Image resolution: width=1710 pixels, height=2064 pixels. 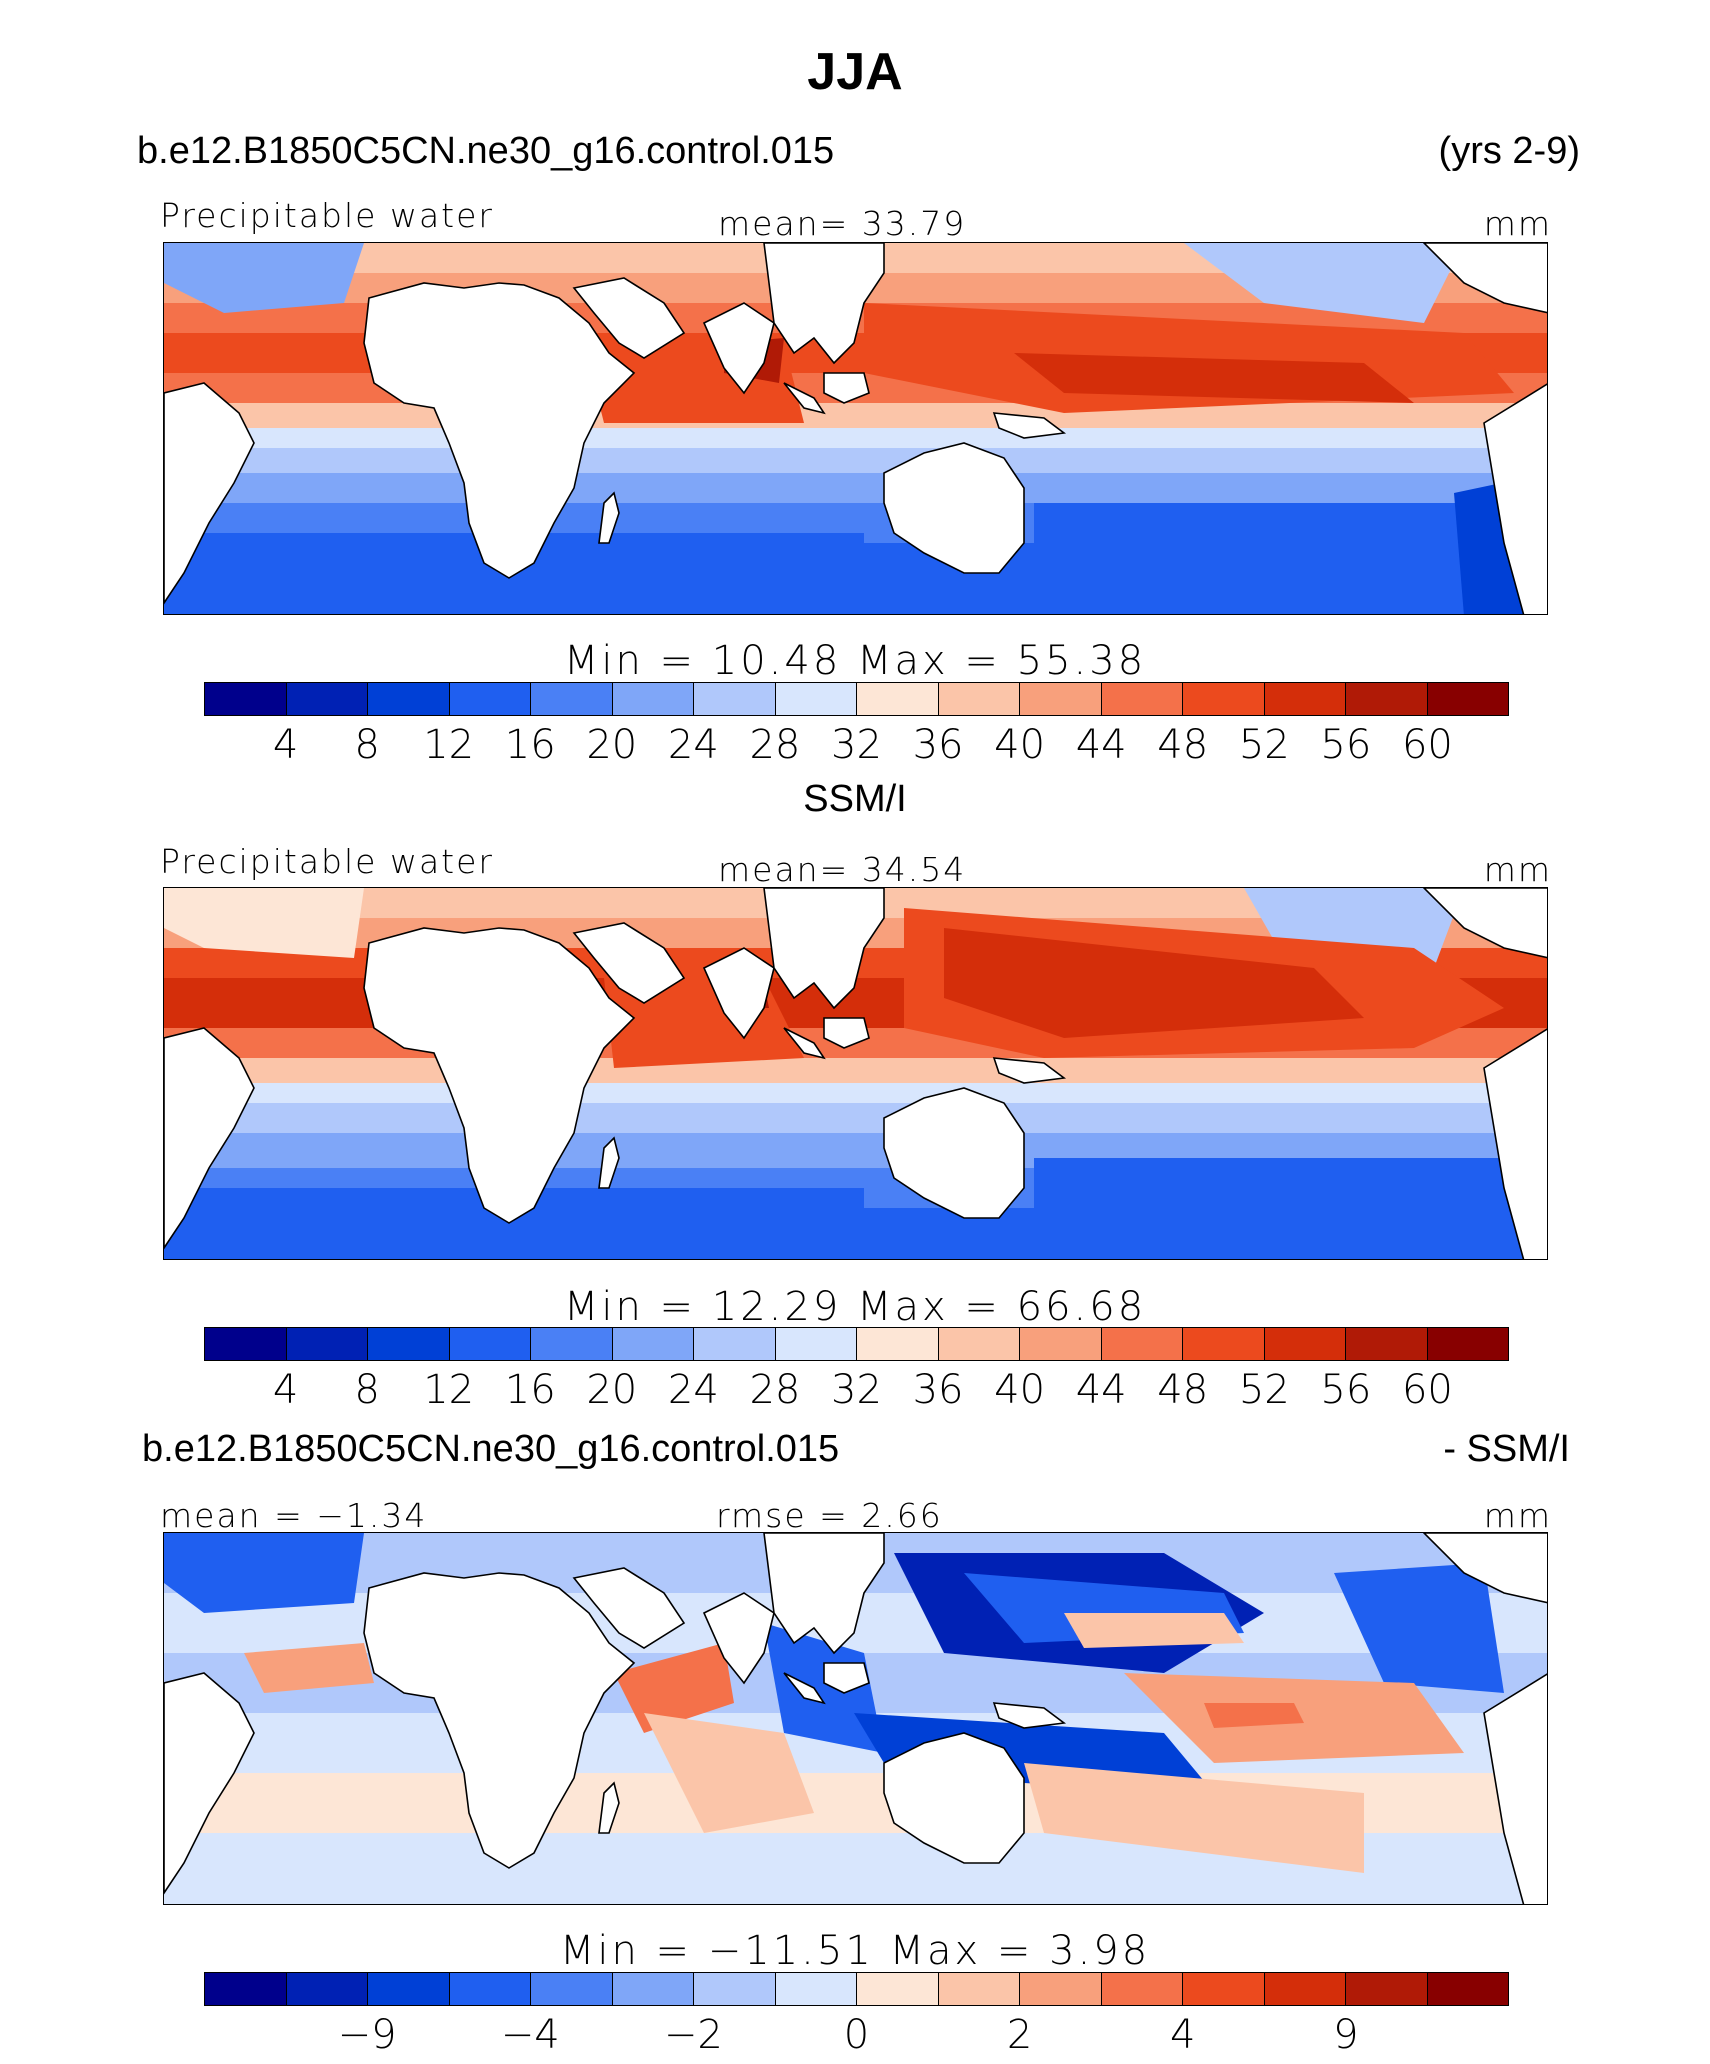 What do you see at coordinates (855, 72) in the screenshot?
I see `page-title: JJA` at bounding box center [855, 72].